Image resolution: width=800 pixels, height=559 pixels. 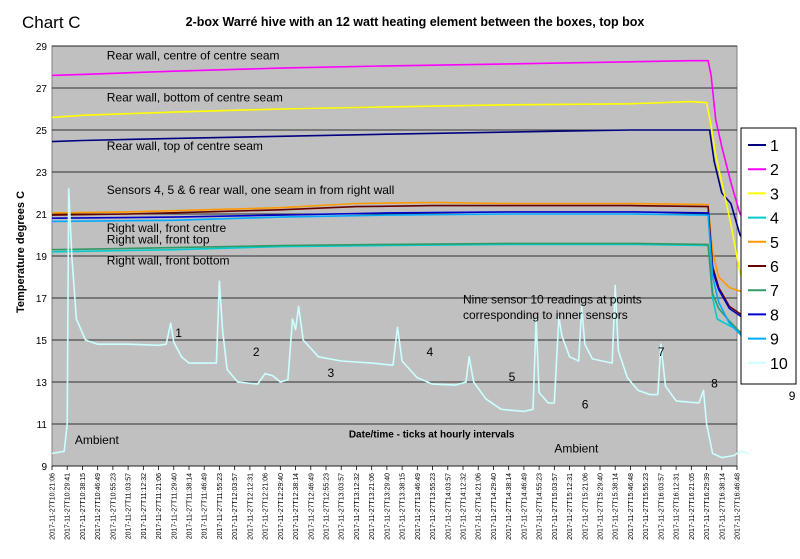 What do you see at coordinates (707, 506) in the screenshot?
I see `x-tick-label: 2017-11-27T16:29:39` at bounding box center [707, 506].